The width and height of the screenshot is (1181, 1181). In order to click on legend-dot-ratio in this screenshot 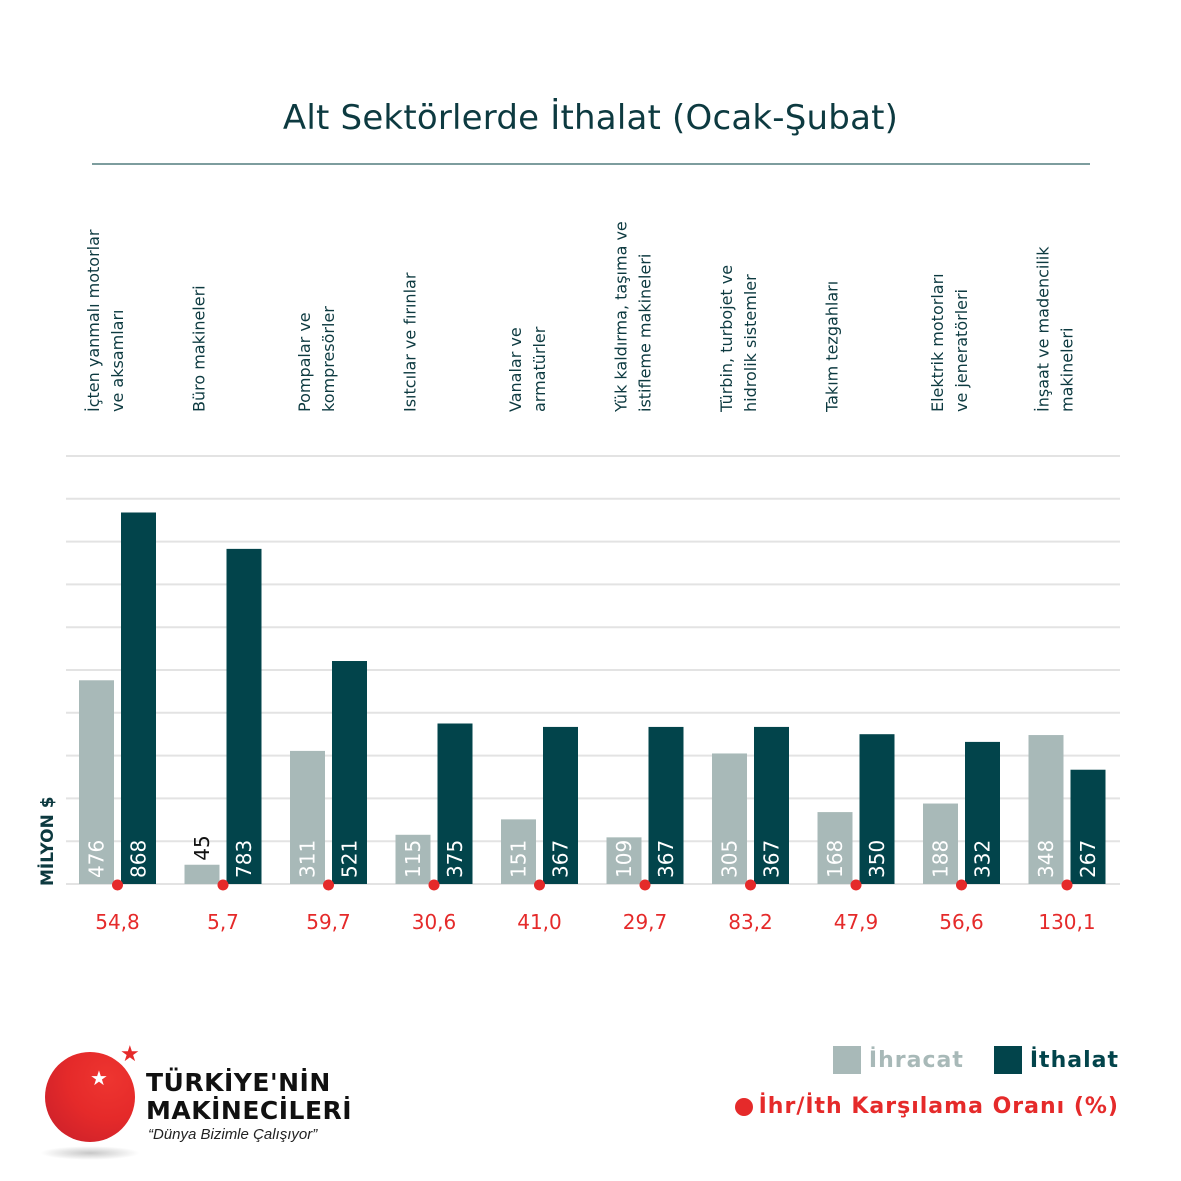, I will do `click(743, 1106)`.